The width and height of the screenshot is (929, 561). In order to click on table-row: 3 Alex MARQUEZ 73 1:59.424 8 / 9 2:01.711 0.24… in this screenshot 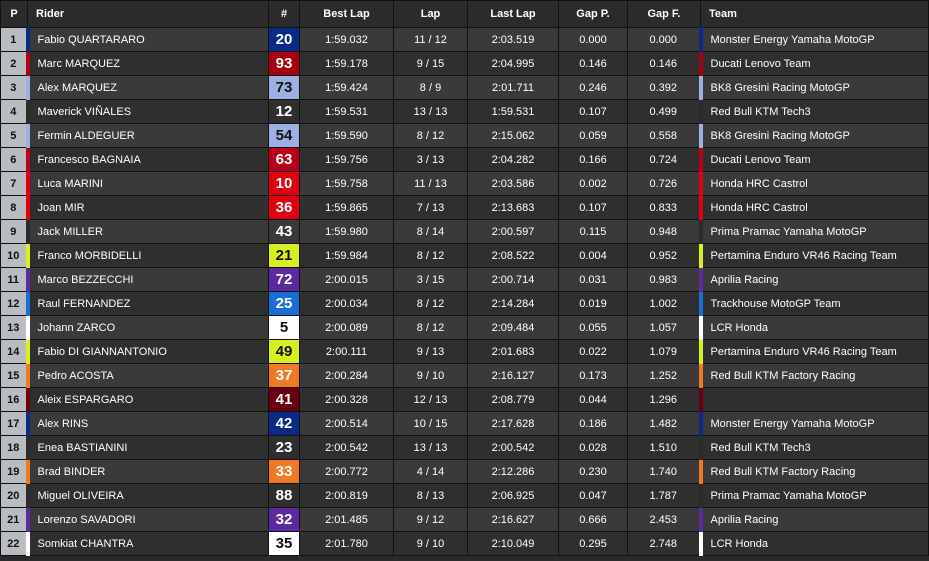, I will do `click(464, 87)`.